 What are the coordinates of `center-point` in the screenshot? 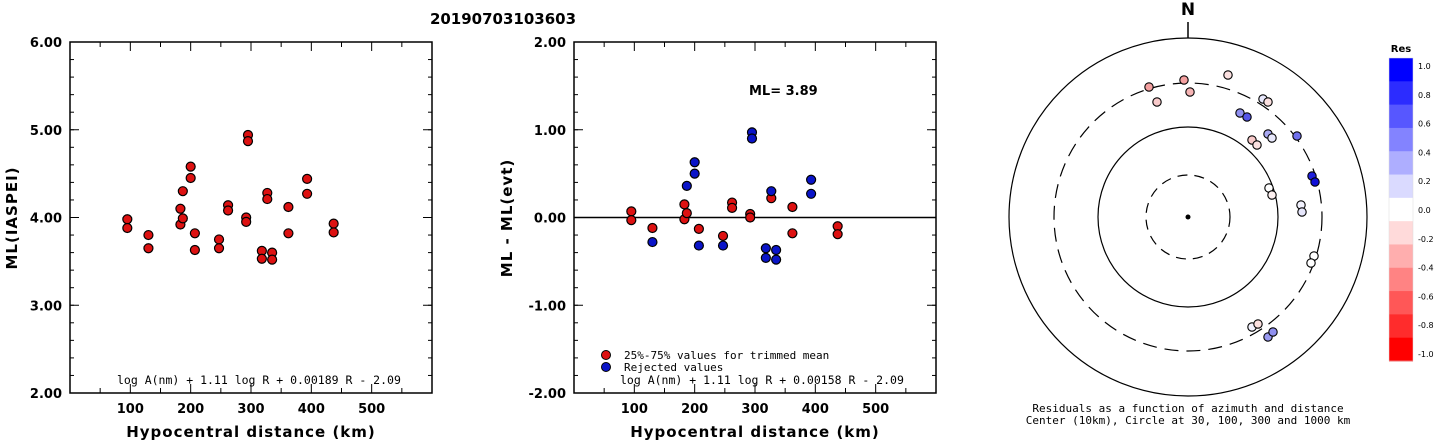 It's located at (1188, 217).